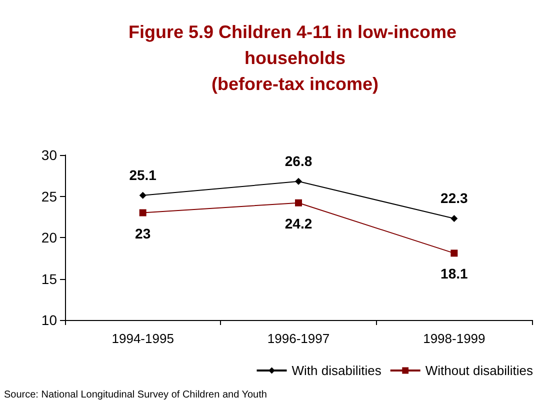  I want to click on data-label: 24.2, so click(298, 223).